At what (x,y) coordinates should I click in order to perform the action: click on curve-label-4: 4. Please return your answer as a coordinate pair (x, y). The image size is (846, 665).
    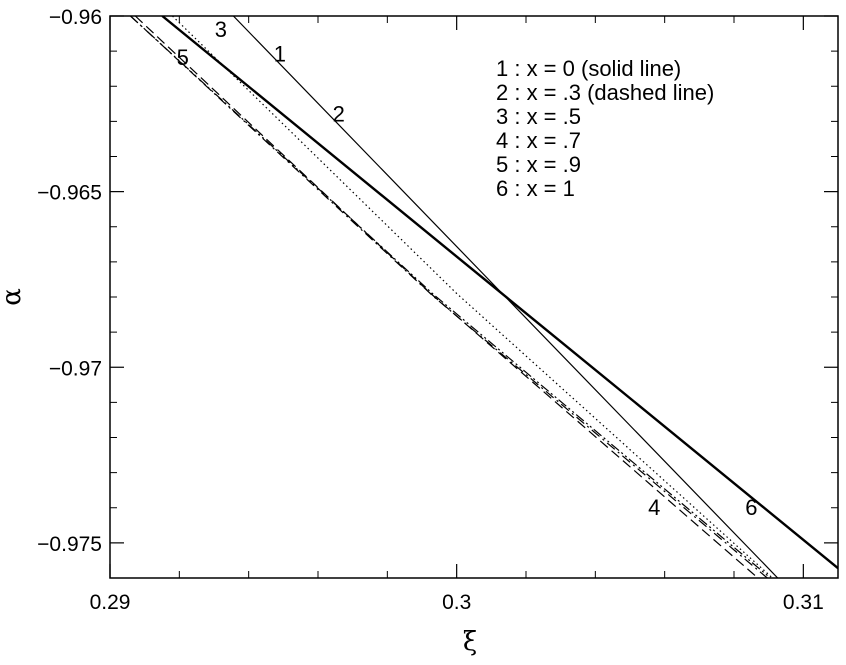
    Looking at the image, I should click on (654, 507).